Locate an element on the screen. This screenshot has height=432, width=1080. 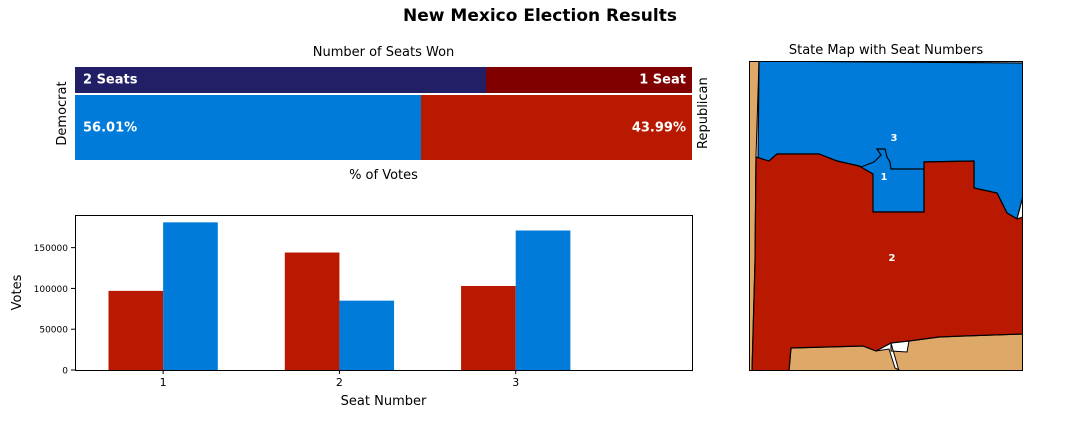
republican-vote-share-label: 43.99% is located at coordinates (658, 127).